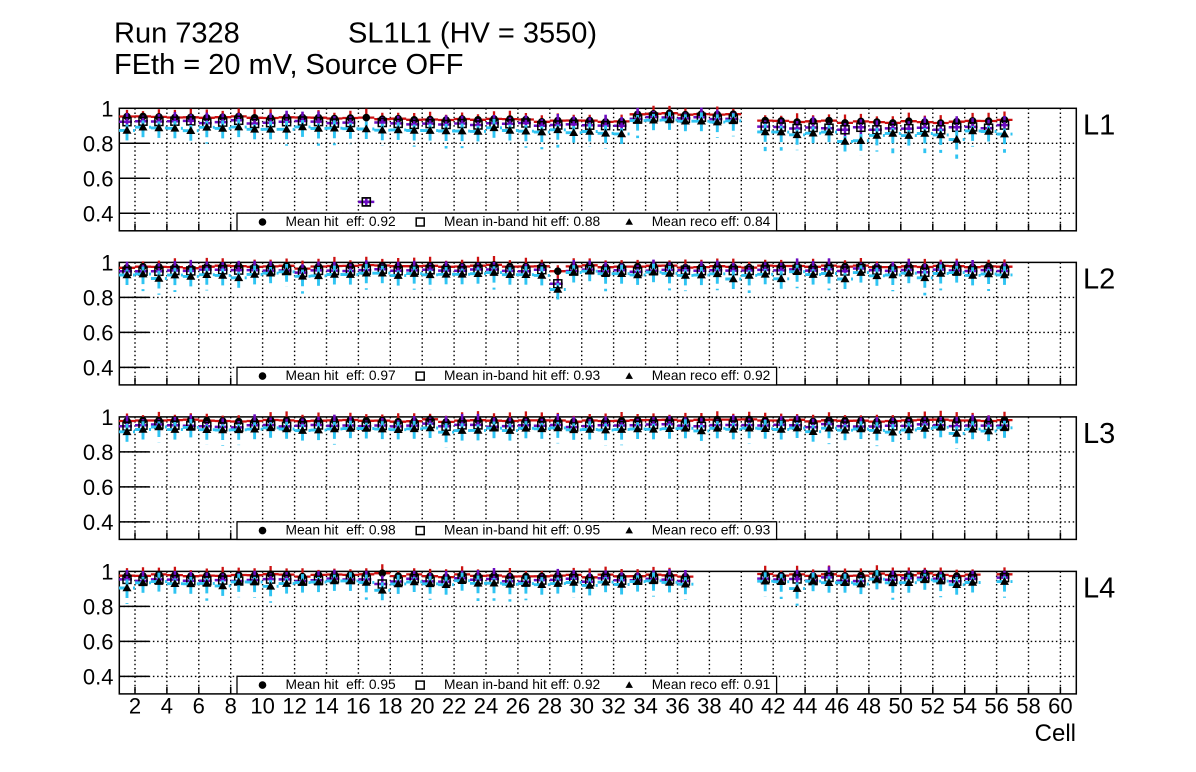 The width and height of the screenshot is (1196, 772). What do you see at coordinates (1099, 589) in the screenshot?
I see `svg-text: L4` at bounding box center [1099, 589].